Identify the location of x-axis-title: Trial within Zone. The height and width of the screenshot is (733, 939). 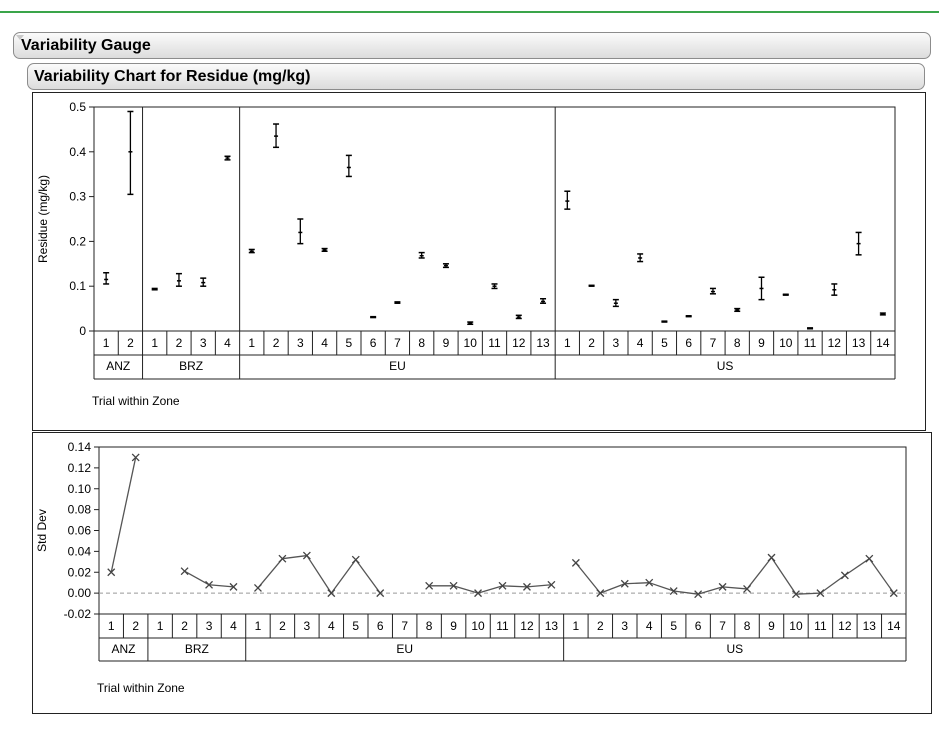
(141, 688).